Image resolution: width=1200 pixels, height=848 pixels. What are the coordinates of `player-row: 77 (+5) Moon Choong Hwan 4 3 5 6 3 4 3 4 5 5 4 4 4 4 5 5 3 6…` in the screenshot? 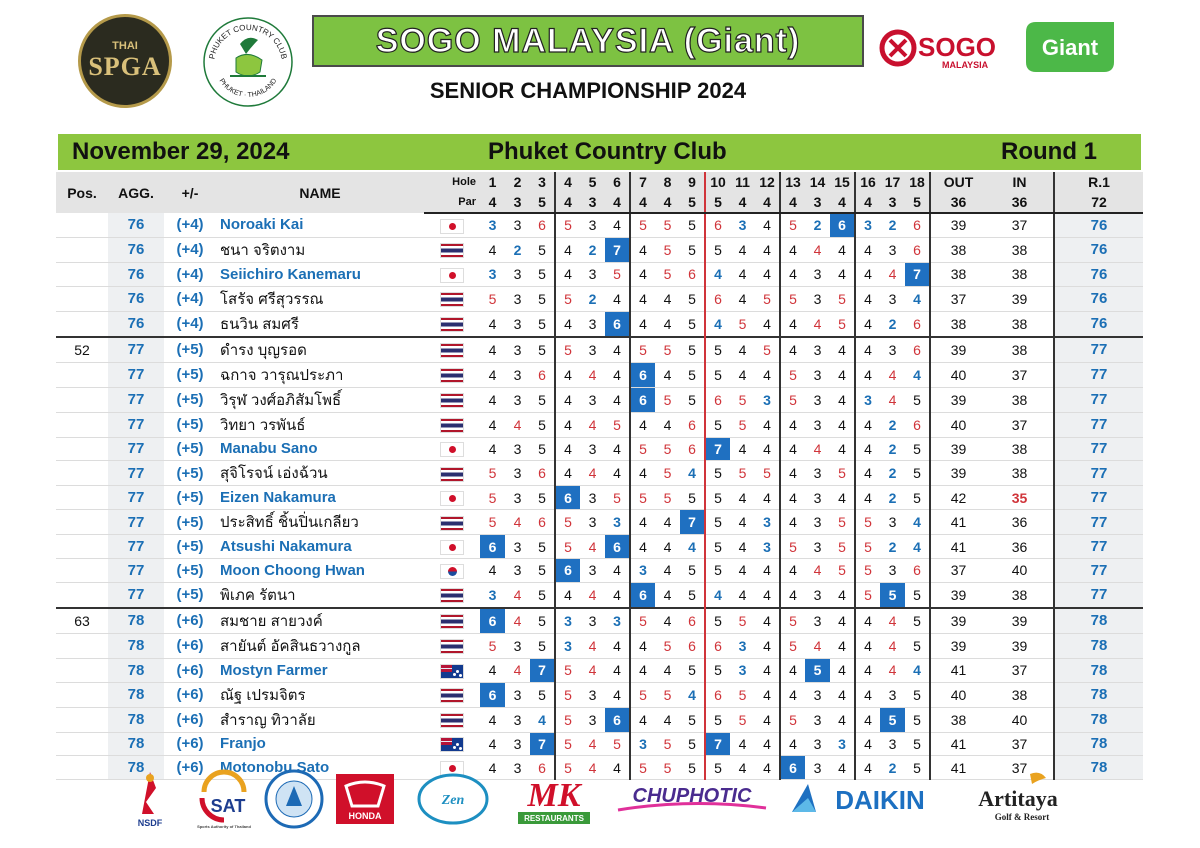 It's located at (599, 570).